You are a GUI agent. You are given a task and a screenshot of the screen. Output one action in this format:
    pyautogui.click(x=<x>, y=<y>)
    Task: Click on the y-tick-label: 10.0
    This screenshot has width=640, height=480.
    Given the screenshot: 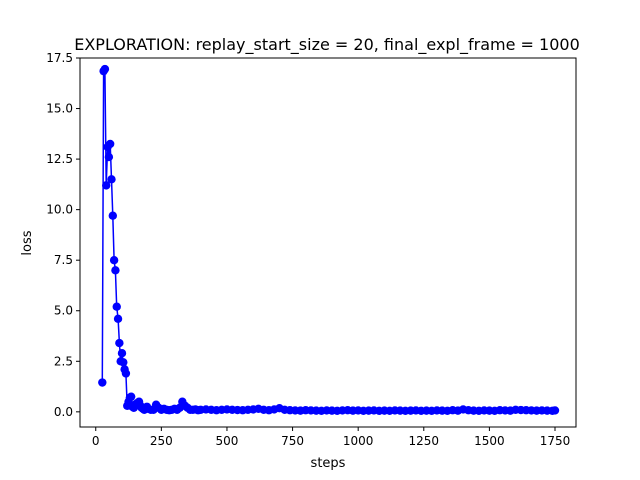 What is the action you would take?
    pyautogui.click(x=59, y=210)
    